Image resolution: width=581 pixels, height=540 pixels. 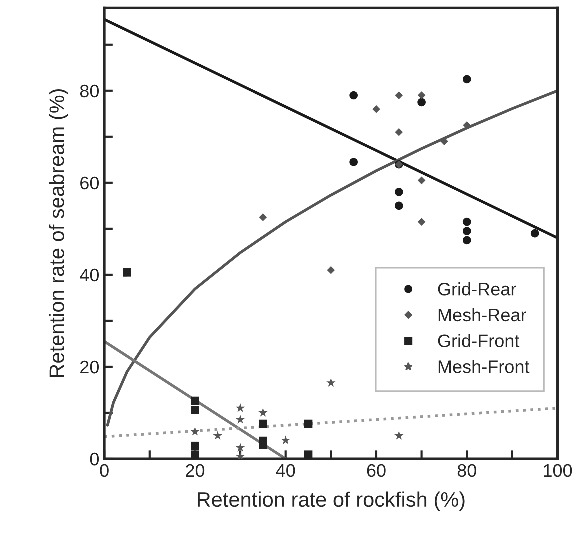 I want to click on x-tick-label: 100, so click(x=558, y=471).